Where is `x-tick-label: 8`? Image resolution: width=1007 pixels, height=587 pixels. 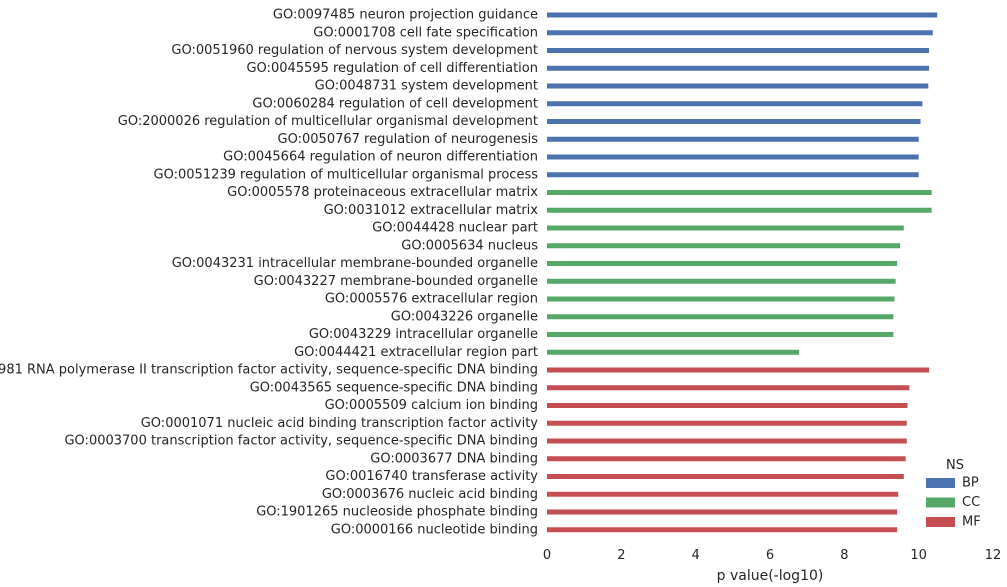 x-tick-label: 8 is located at coordinates (844, 555).